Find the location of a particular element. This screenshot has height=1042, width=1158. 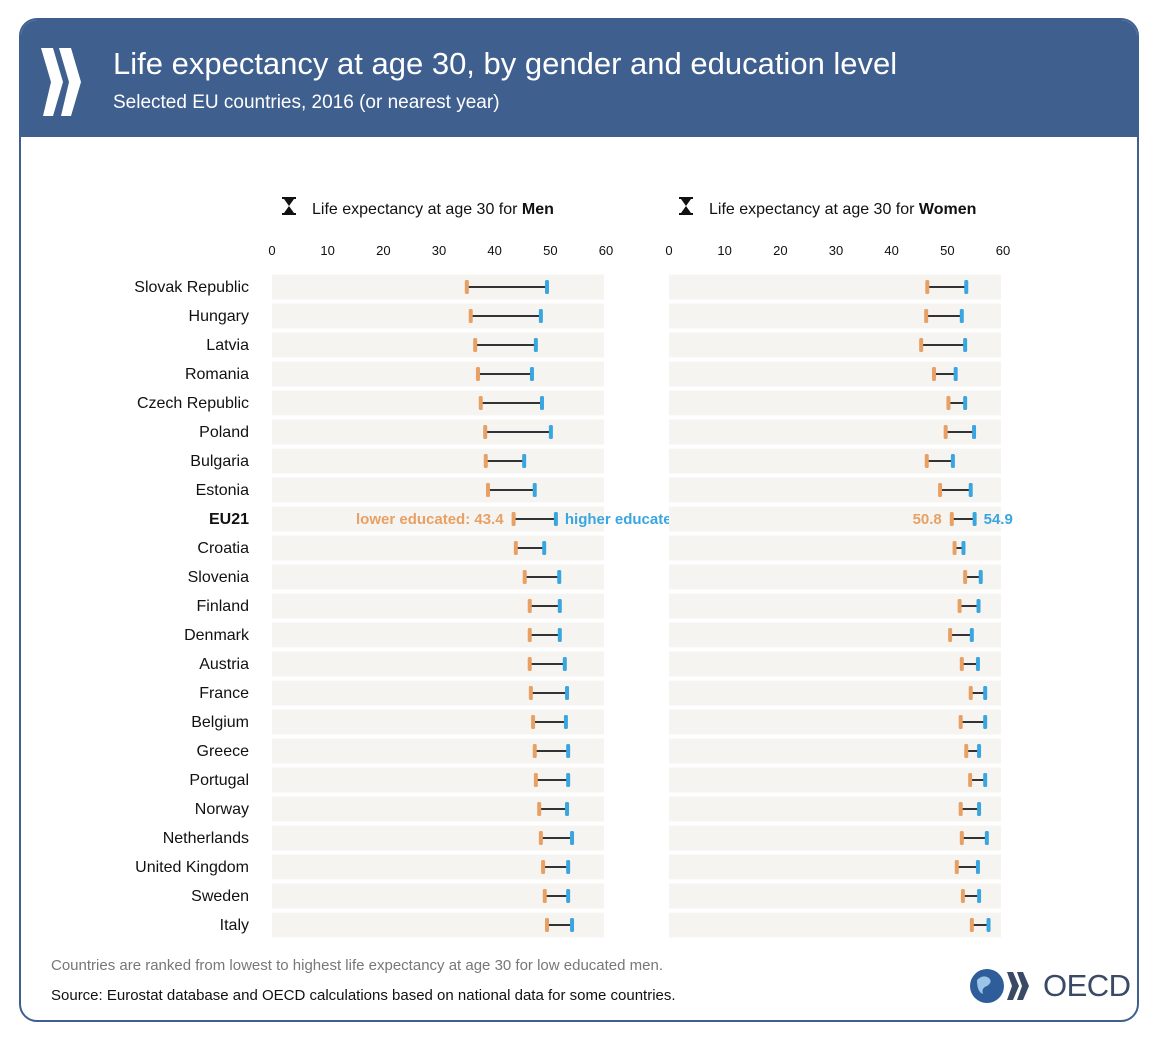

panel-title-prefix: Life expectancy at age 30 for is located at coordinates (814, 209).